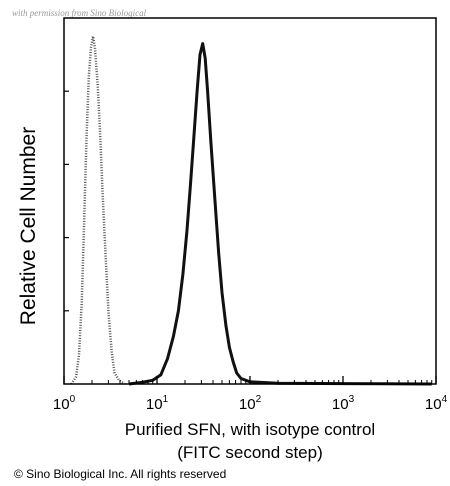 The image size is (450, 486). I want to click on x-tick-label-3: 10³, so click(343, 403).